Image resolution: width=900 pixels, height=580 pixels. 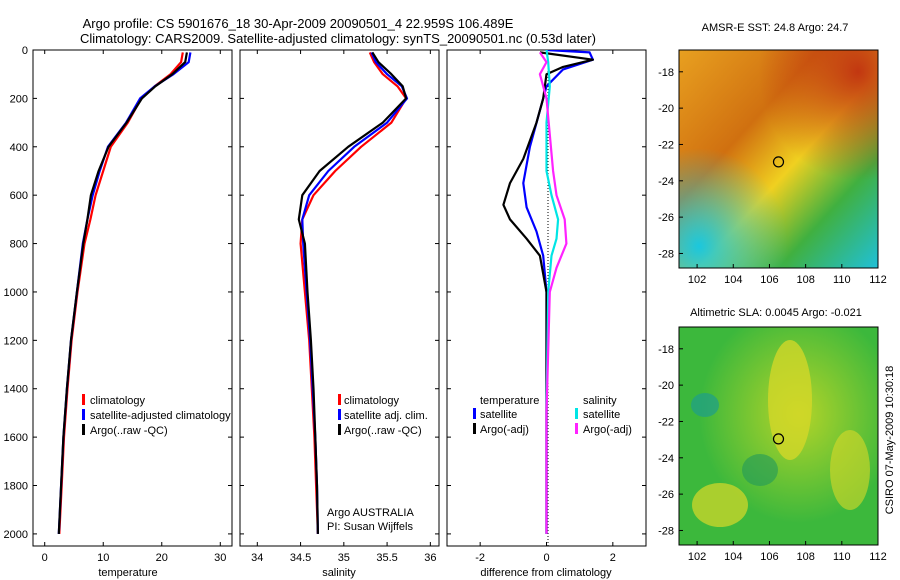 I want to click on sla-argo-location-marker, so click(x=778, y=439).